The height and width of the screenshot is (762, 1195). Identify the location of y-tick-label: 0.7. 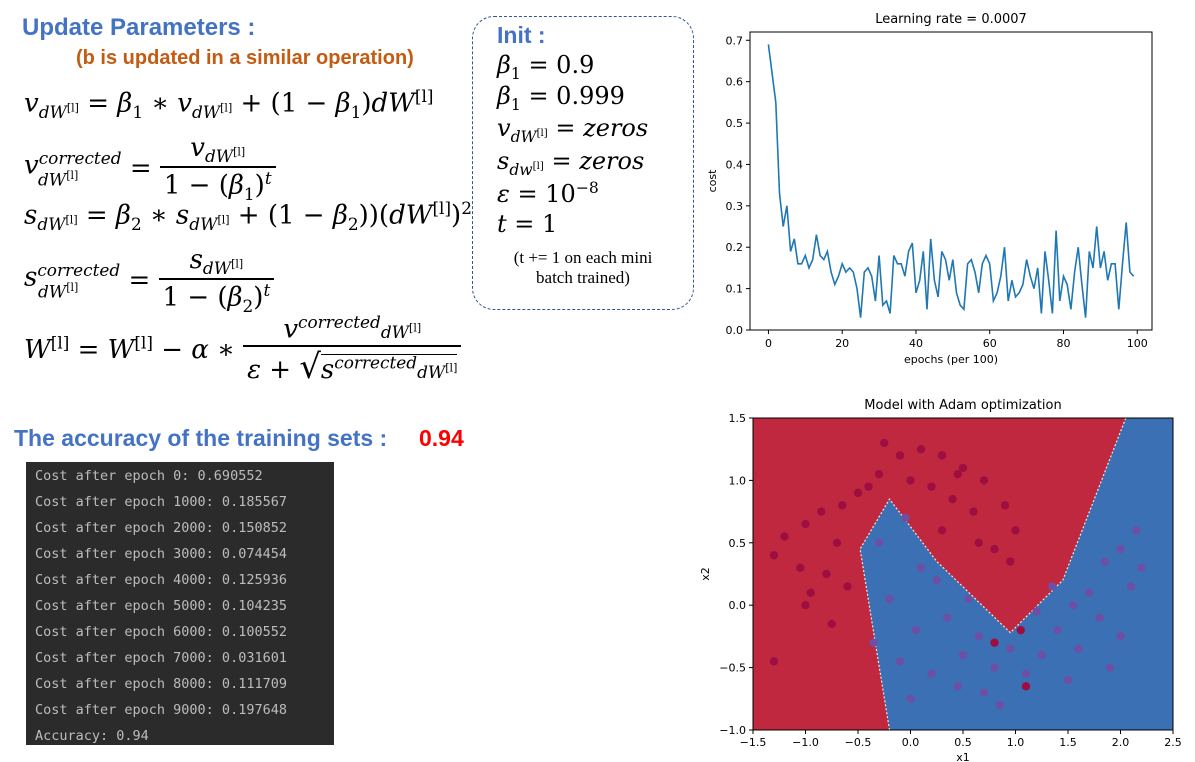
(735, 40).